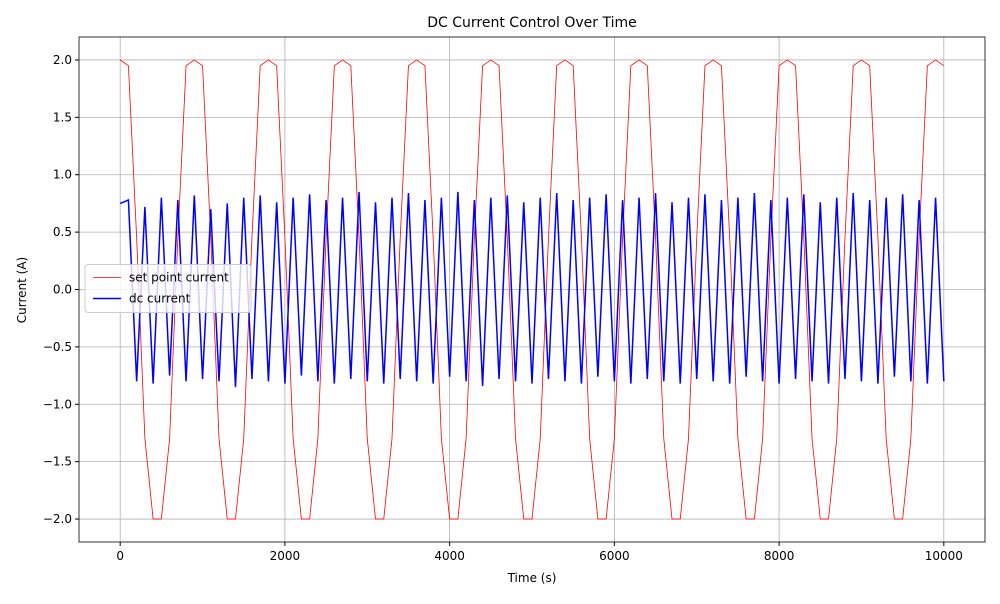 The height and width of the screenshot is (604, 1000). Describe the element at coordinates (532, 578) in the screenshot. I see `x-axis-label: Time (s)` at that location.